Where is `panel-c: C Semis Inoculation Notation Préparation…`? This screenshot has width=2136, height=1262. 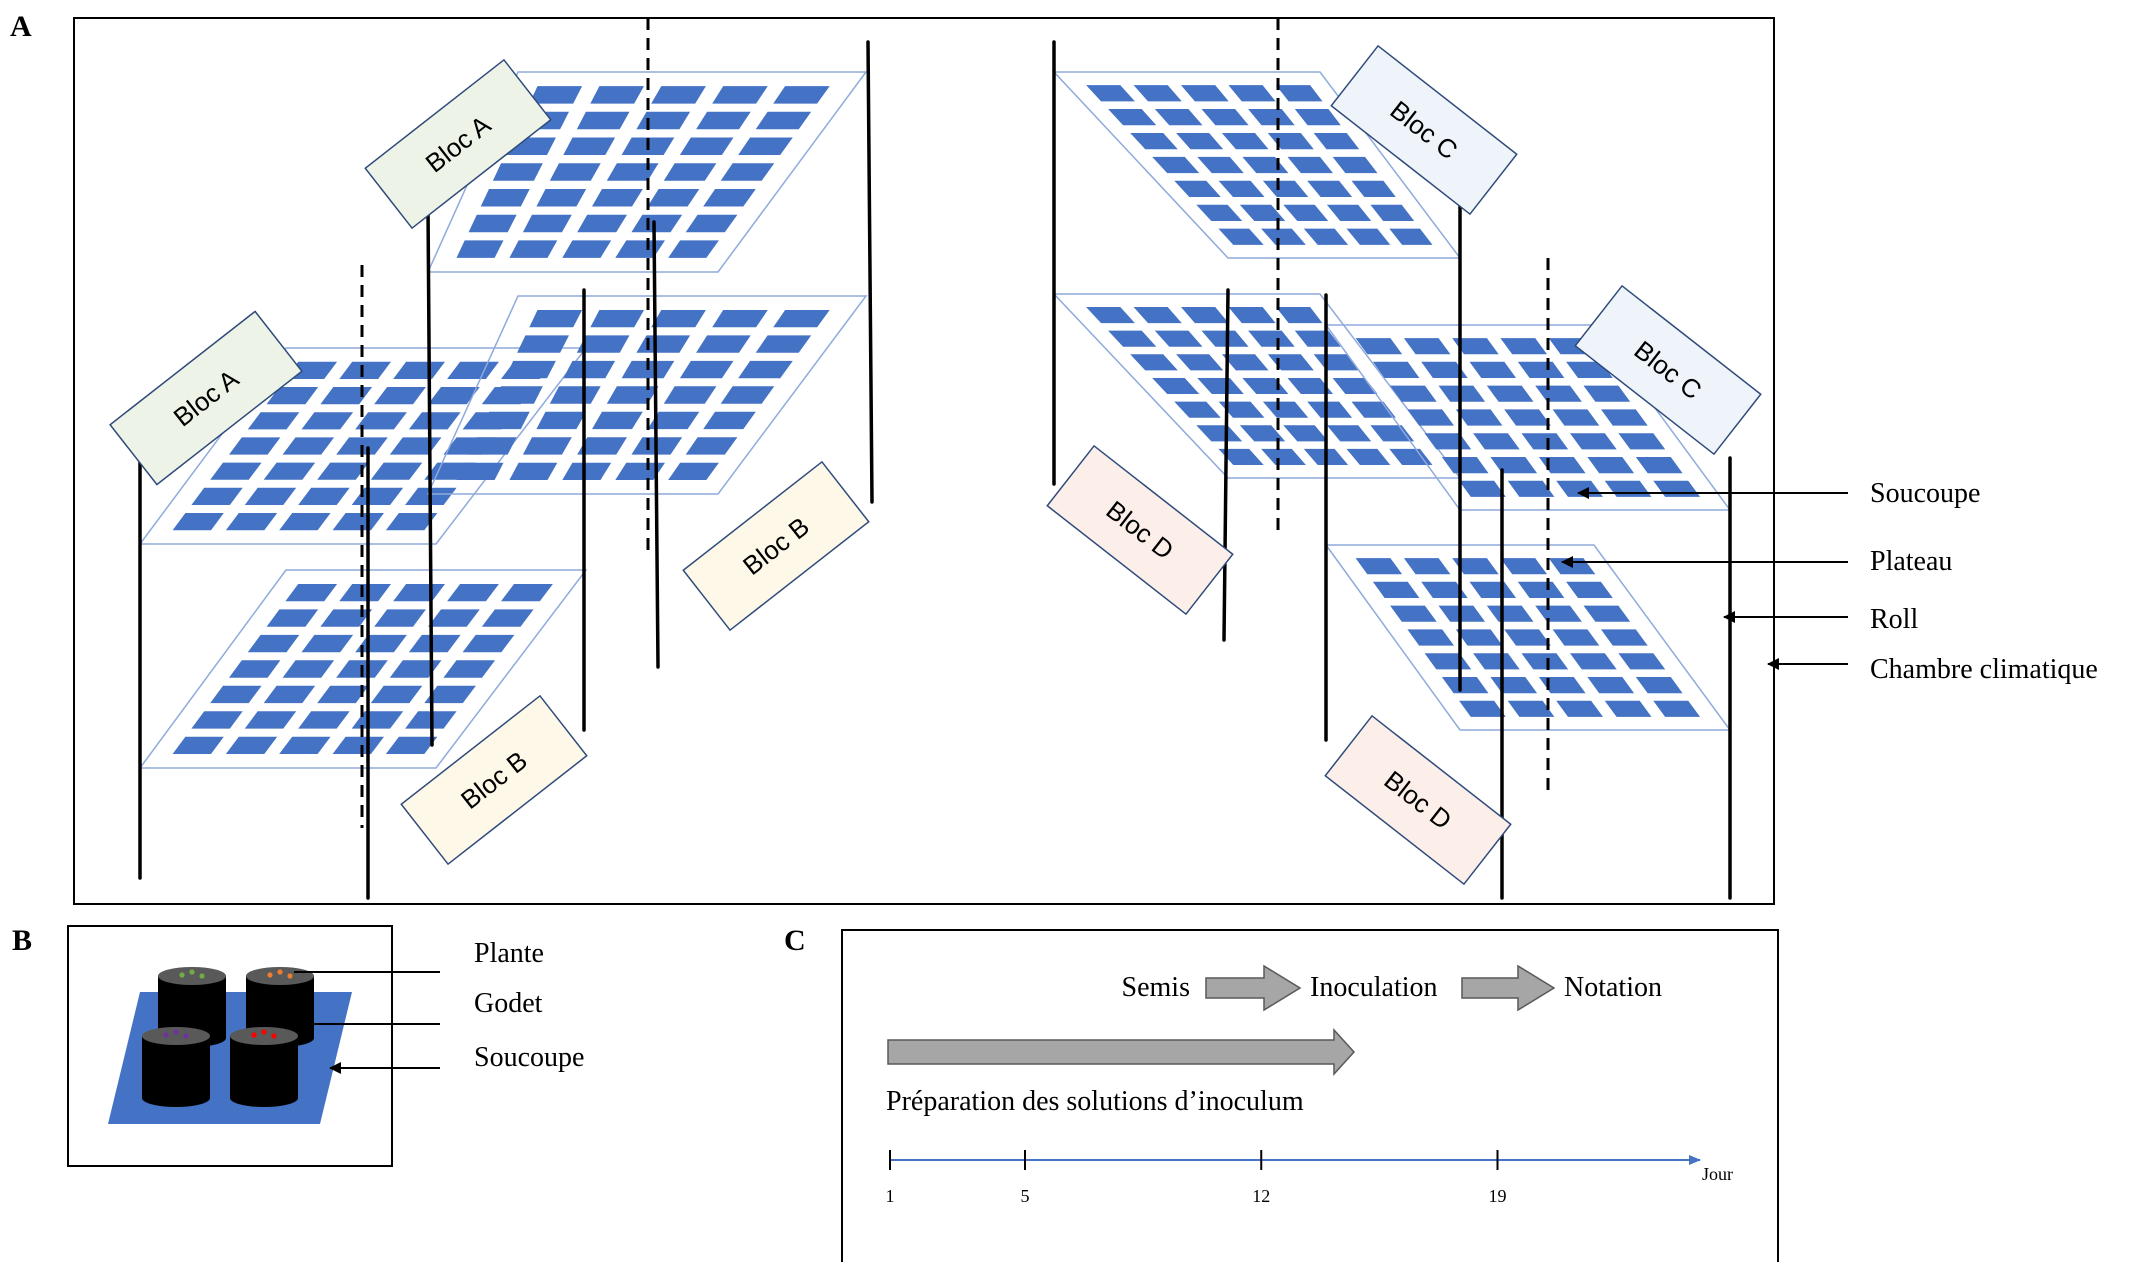 panel-c: C Semis Inoculation Notation Préparation… is located at coordinates (1281, 1093).